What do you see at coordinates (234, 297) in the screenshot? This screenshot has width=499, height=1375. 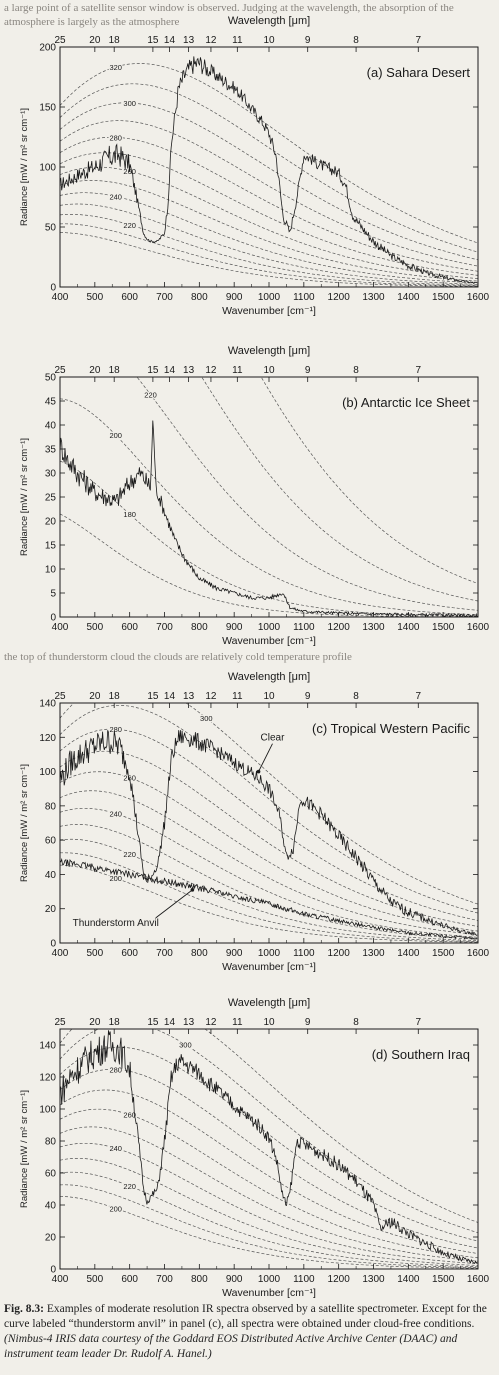 I see `chart1-x-tick-label: 900` at bounding box center [234, 297].